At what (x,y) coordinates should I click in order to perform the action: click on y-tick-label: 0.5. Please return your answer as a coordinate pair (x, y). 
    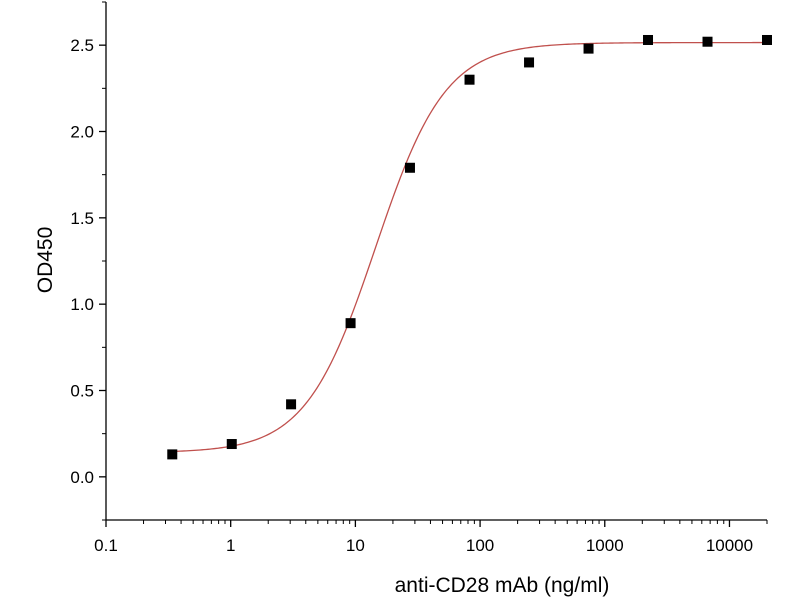
    Looking at the image, I should click on (82, 391).